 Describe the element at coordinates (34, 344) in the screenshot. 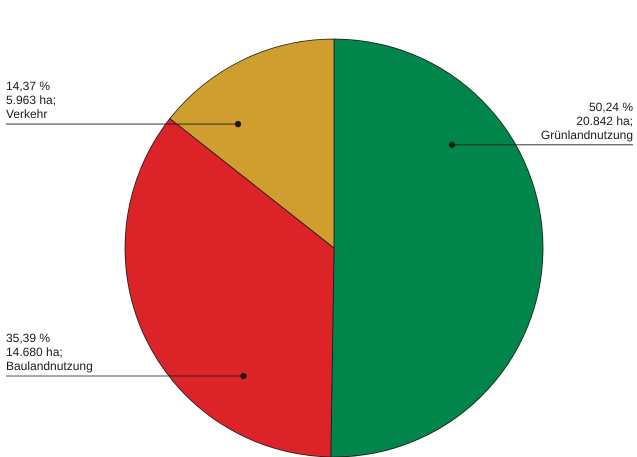

I see `data-label: 35,39 % 14.680 ha;` at that location.